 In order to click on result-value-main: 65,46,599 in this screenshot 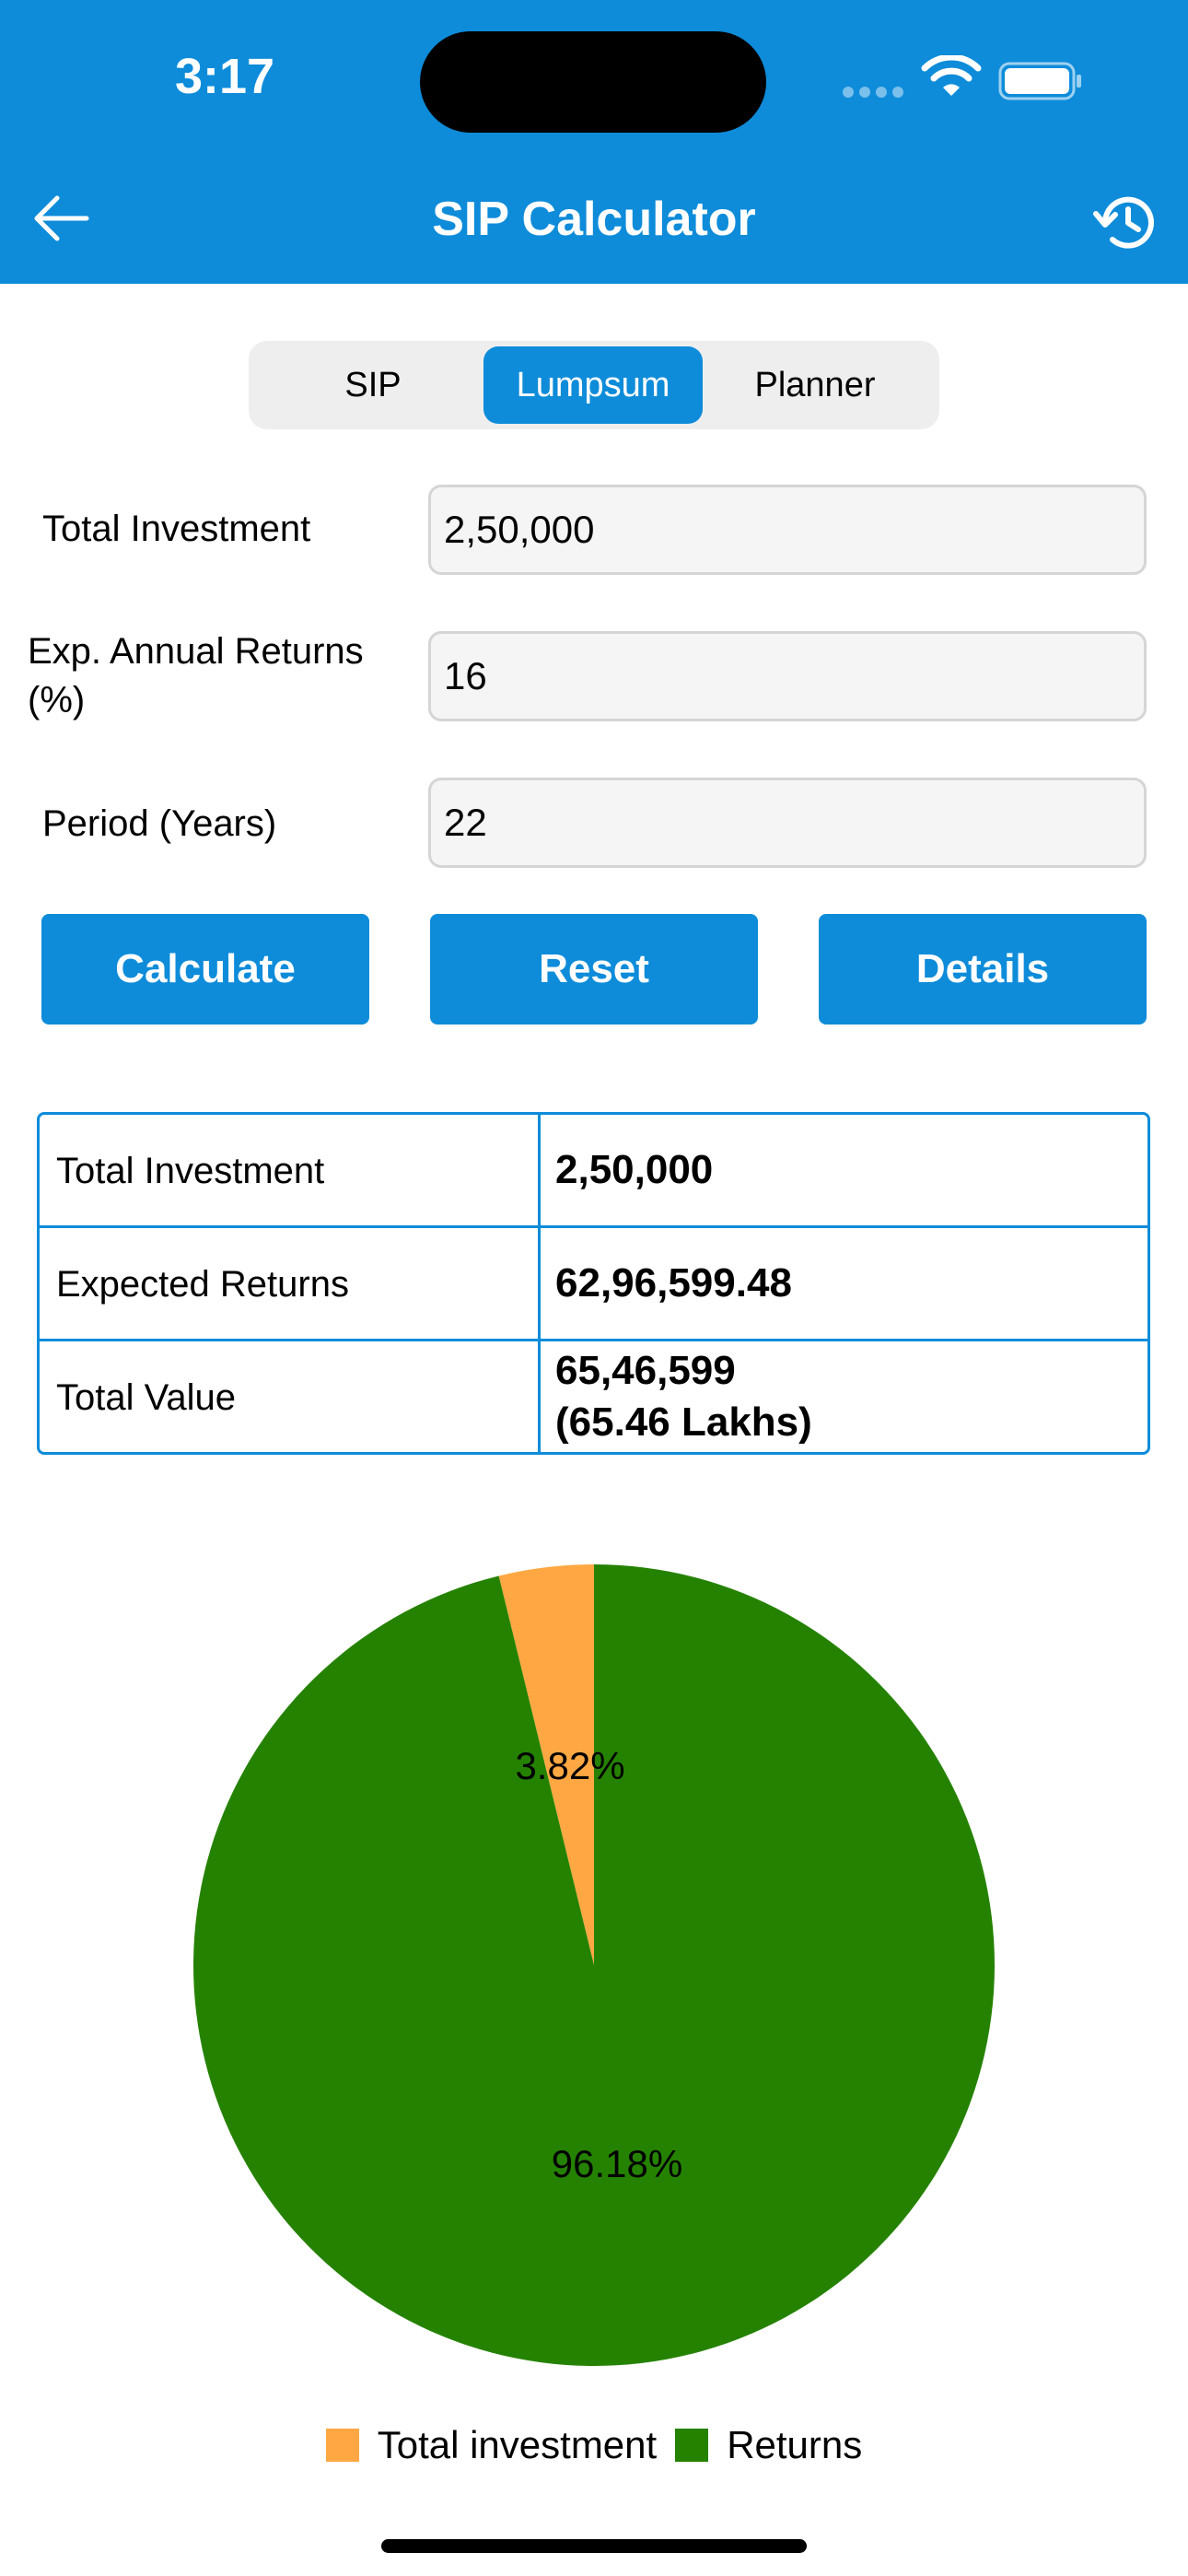, I will do `click(645, 1370)`.